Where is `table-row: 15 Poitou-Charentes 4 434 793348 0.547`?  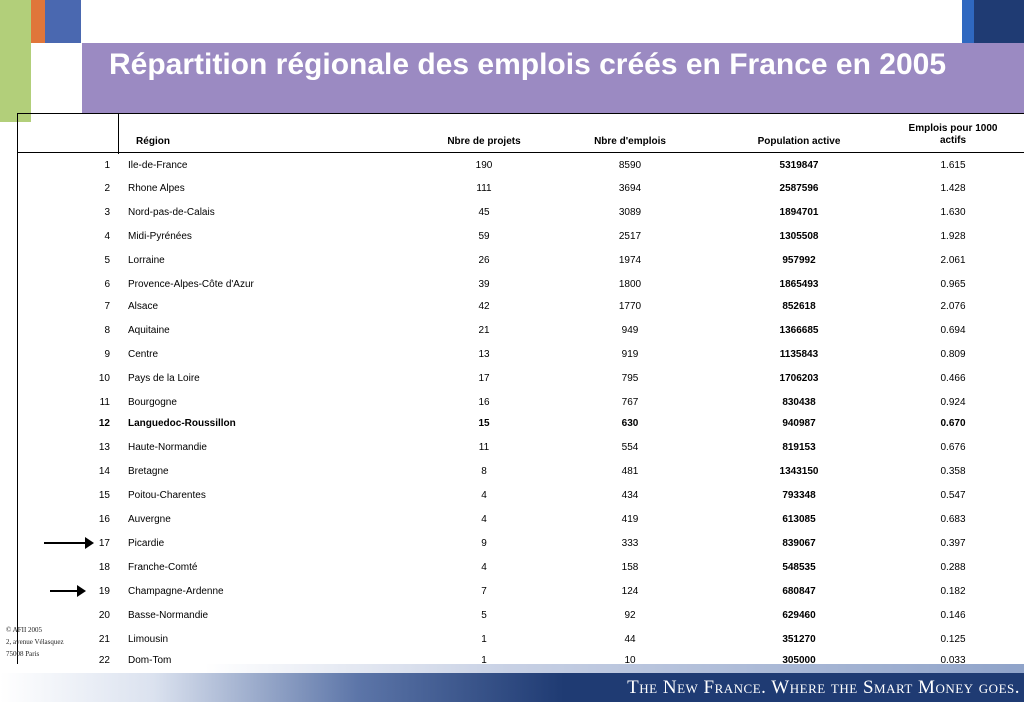 table-row: 15 Poitou-Charentes 4 434 793348 0.547 is located at coordinates (521, 496).